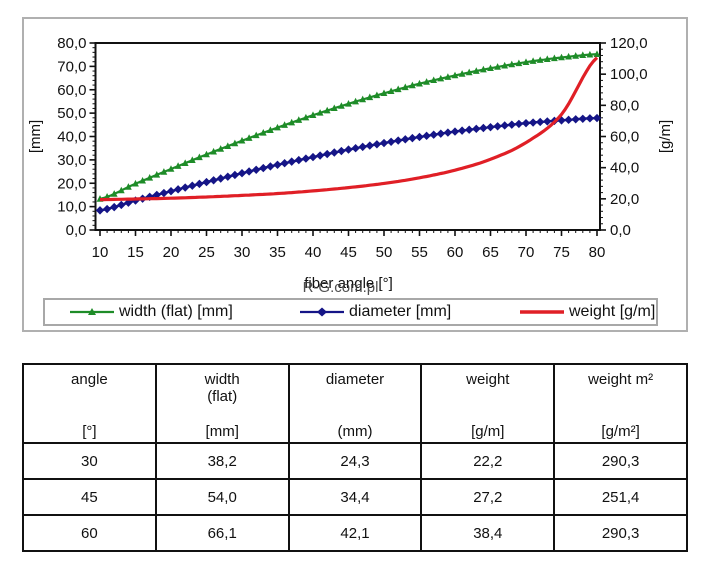 Image resolution: width=701 pixels, height=579 pixels. What do you see at coordinates (455, 252) in the screenshot?
I see `svg-text: 60` at bounding box center [455, 252].